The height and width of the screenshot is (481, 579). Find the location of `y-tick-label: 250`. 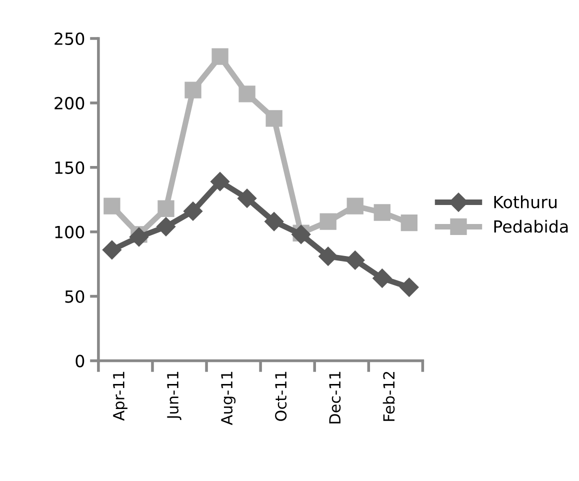

y-tick-label: 250 is located at coordinates (69, 39).